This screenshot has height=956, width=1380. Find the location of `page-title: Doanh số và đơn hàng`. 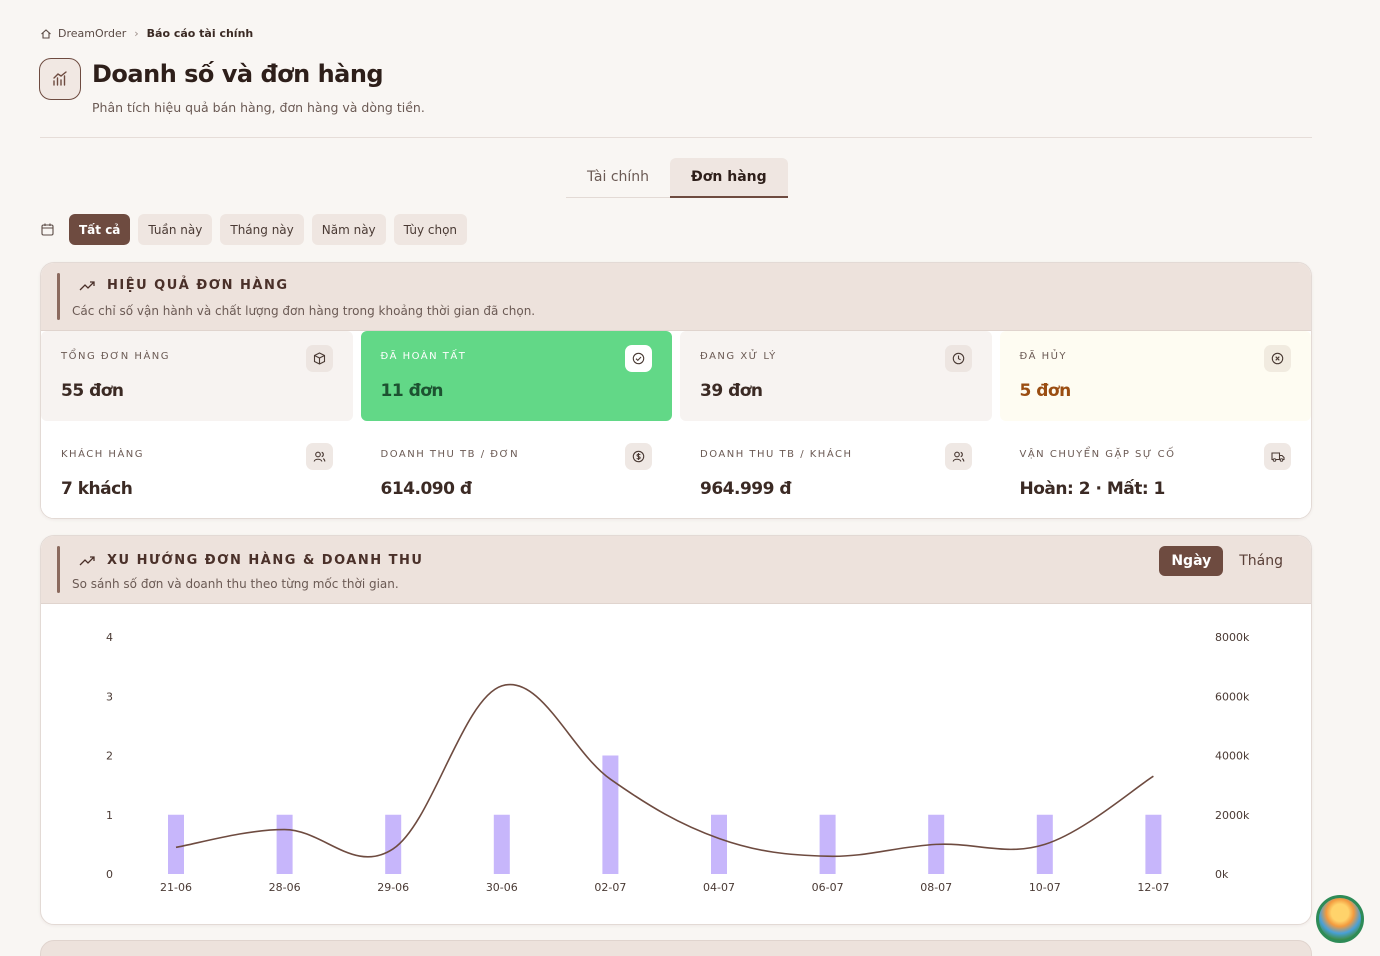

page-title: Doanh số và đơn hàng is located at coordinates (238, 74).